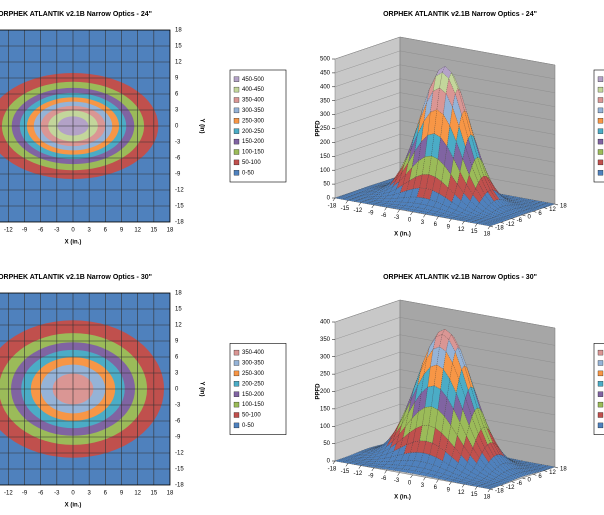  Describe the element at coordinates (57, 494) in the screenshot. I see `x-tick-label: -3` at that location.